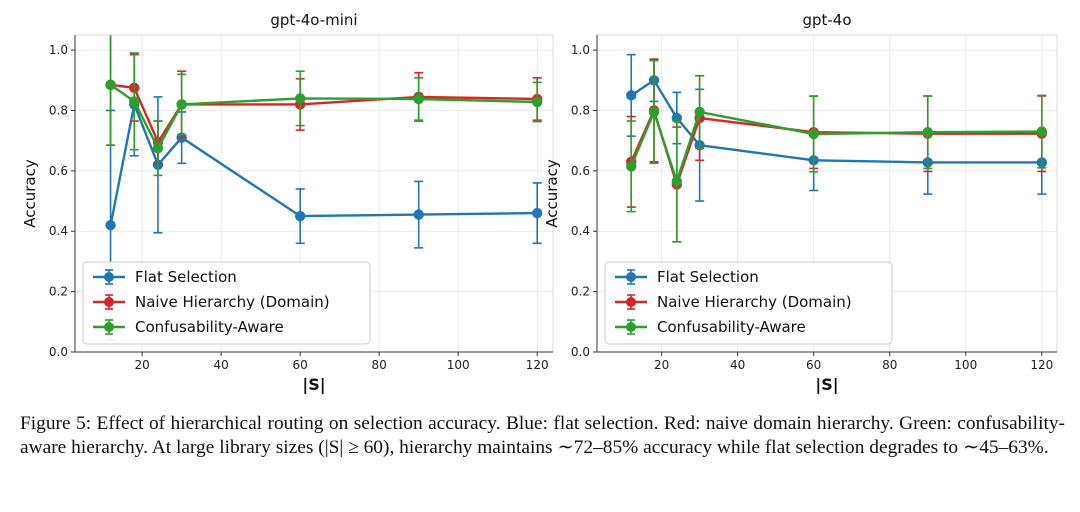 Image resolution: width=1080 pixels, height=512 pixels. What do you see at coordinates (826, 20) in the screenshot?
I see `chart-title: gpt-4o` at bounding box center [826, 20].